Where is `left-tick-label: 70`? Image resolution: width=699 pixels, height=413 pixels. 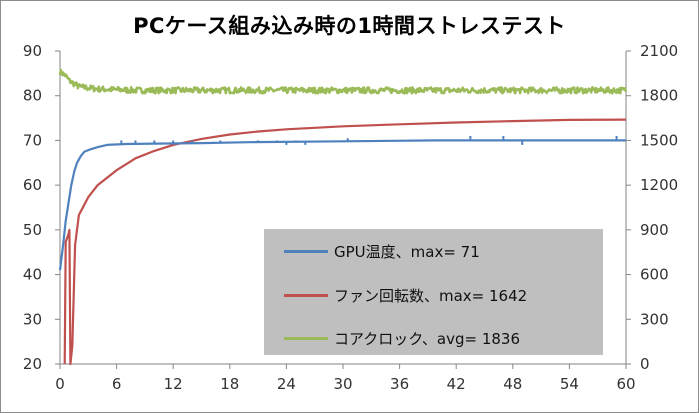 left-tick-label: 70 is located at coordinates (32, 140).